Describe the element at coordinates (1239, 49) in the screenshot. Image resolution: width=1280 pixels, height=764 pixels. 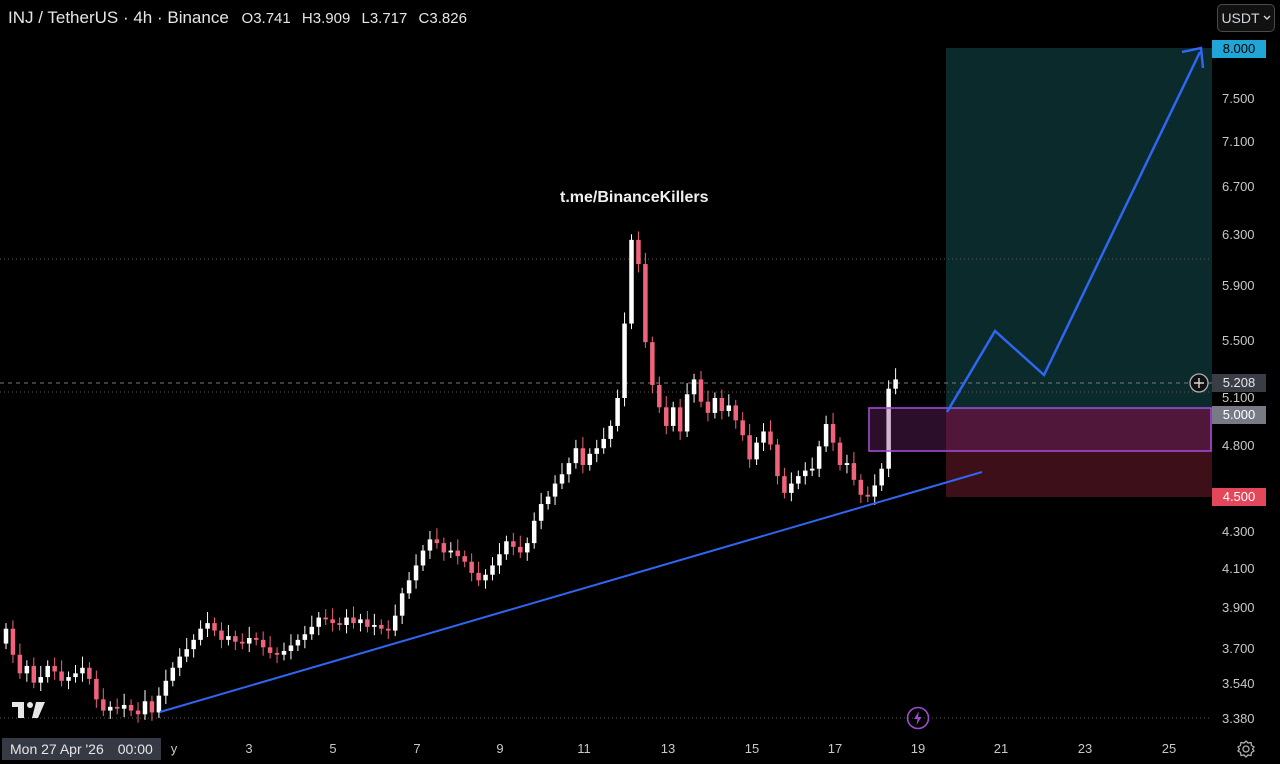
I see `target-price-label: 8.000` at that location.